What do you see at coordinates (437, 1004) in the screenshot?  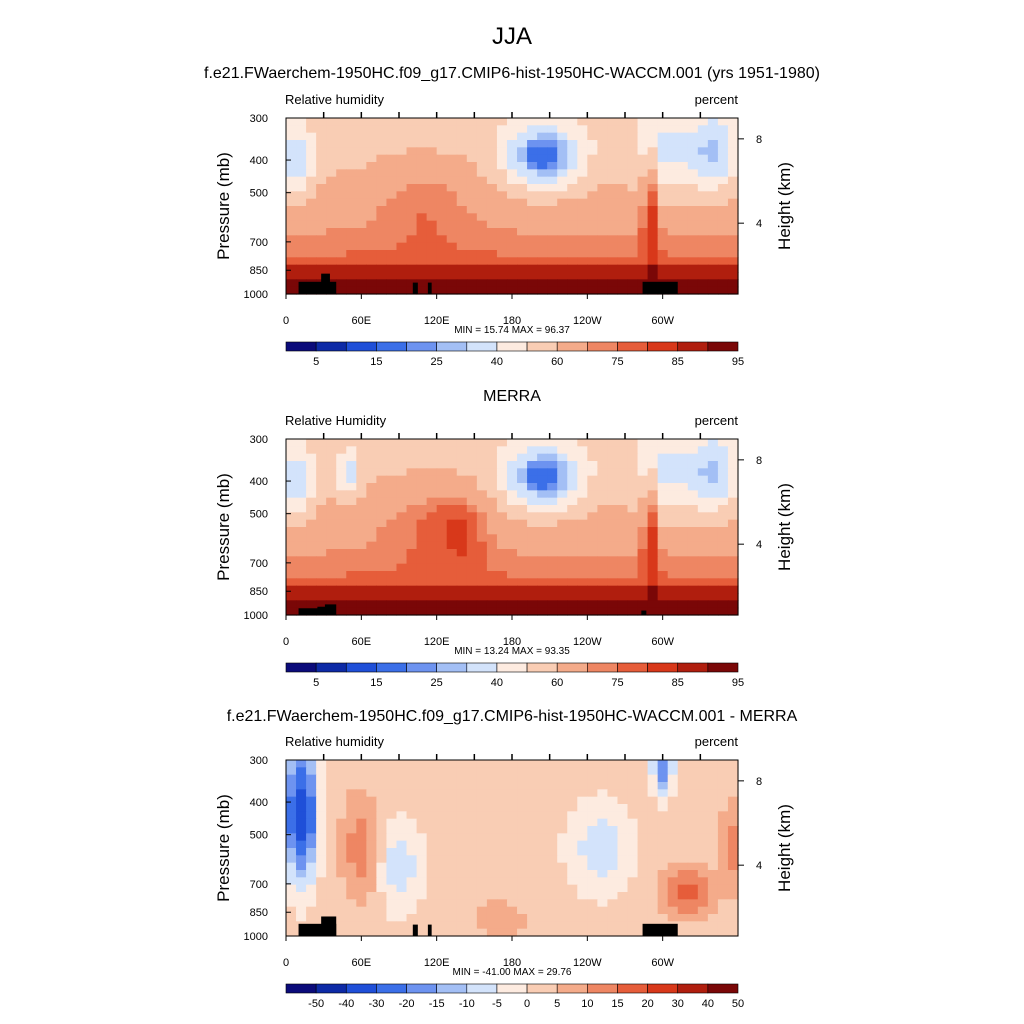 I see `colorbar-label: -15` at bounding box center [437, 1004].